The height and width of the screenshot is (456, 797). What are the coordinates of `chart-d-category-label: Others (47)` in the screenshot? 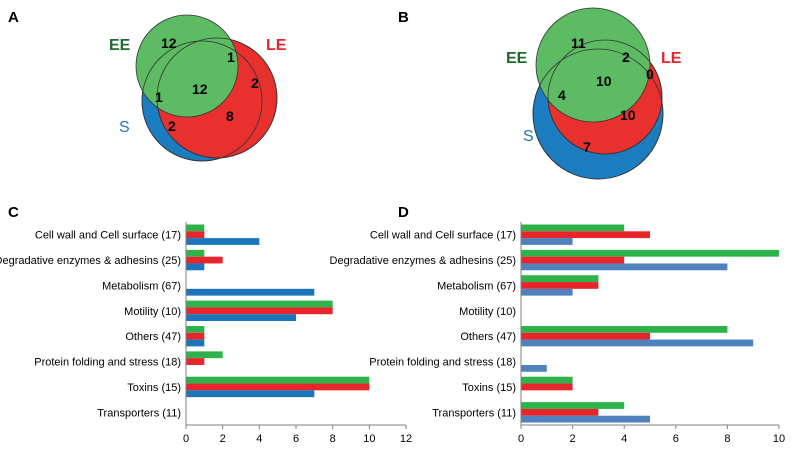 It's located at (488, 337).